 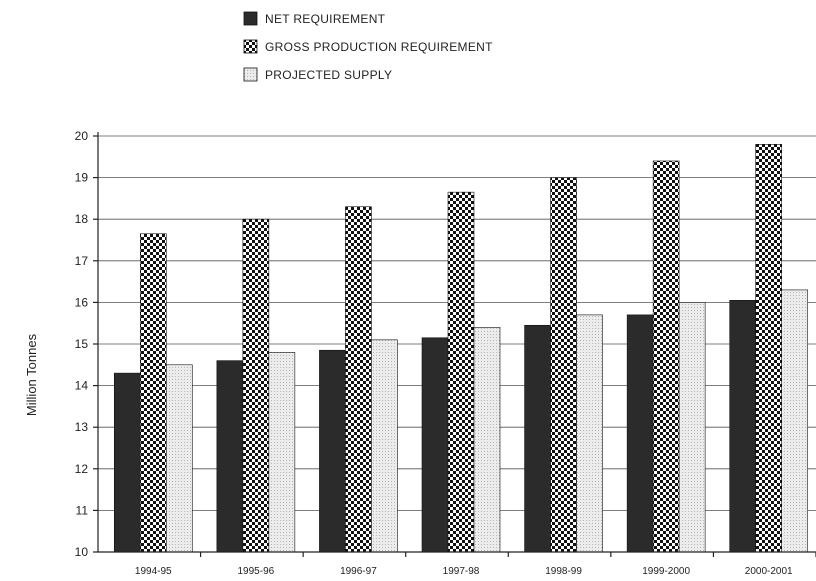 What do you see at coordinates (82, 219) in the screenshot?
I see `y-tick-label-18: 18` at bounding box center [82, 219].